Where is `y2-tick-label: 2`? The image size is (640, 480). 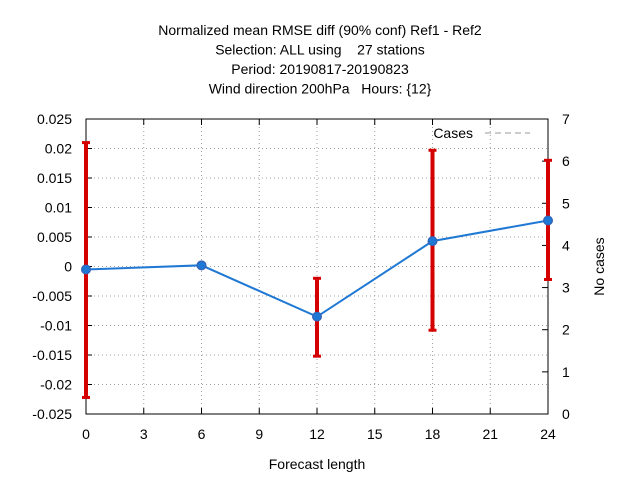 y2-tick-label: 2 is located at coordinates (566, 330).